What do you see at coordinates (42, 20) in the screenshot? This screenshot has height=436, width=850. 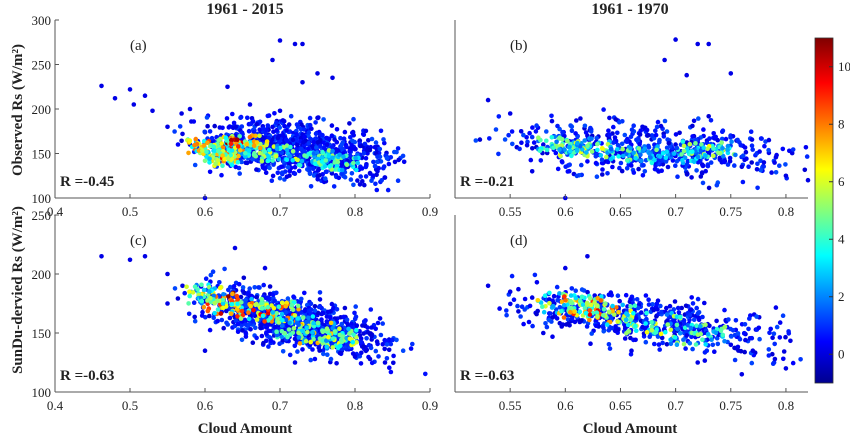 I see `y-tick-label: 300` at bounding box center [42, 20].